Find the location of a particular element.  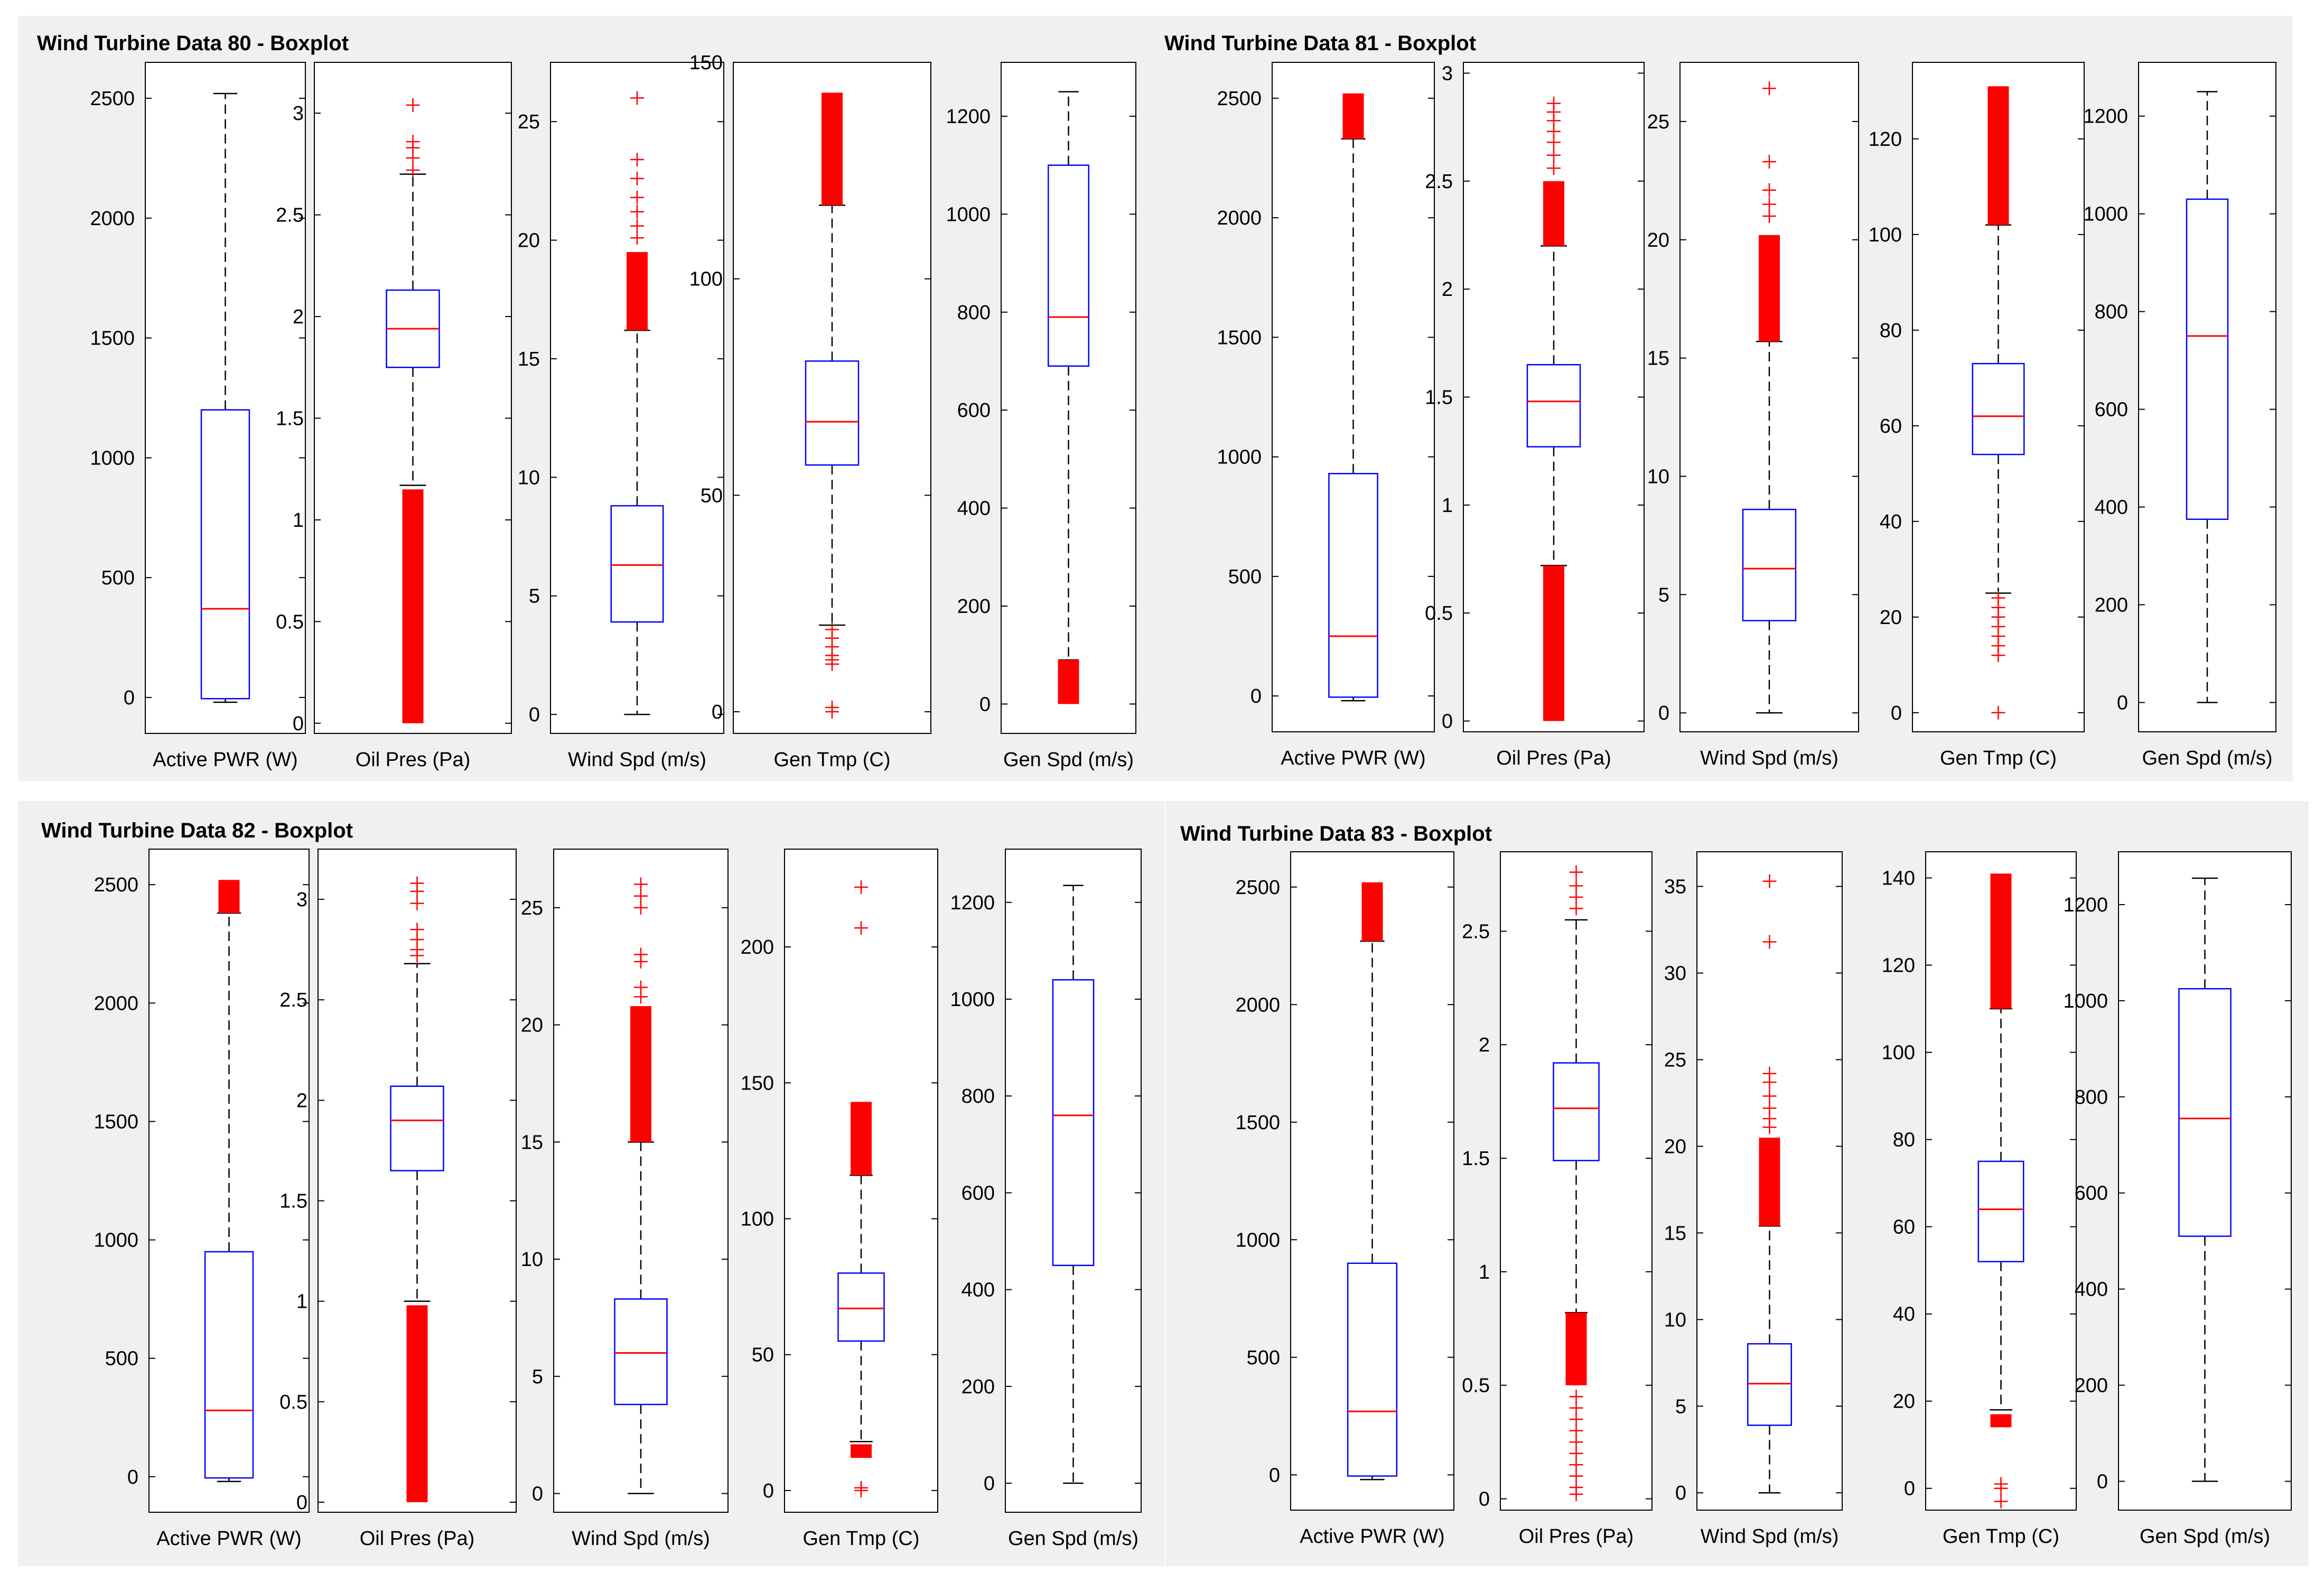

y-tick-label: 30 is located at coordinates (1675, 974).